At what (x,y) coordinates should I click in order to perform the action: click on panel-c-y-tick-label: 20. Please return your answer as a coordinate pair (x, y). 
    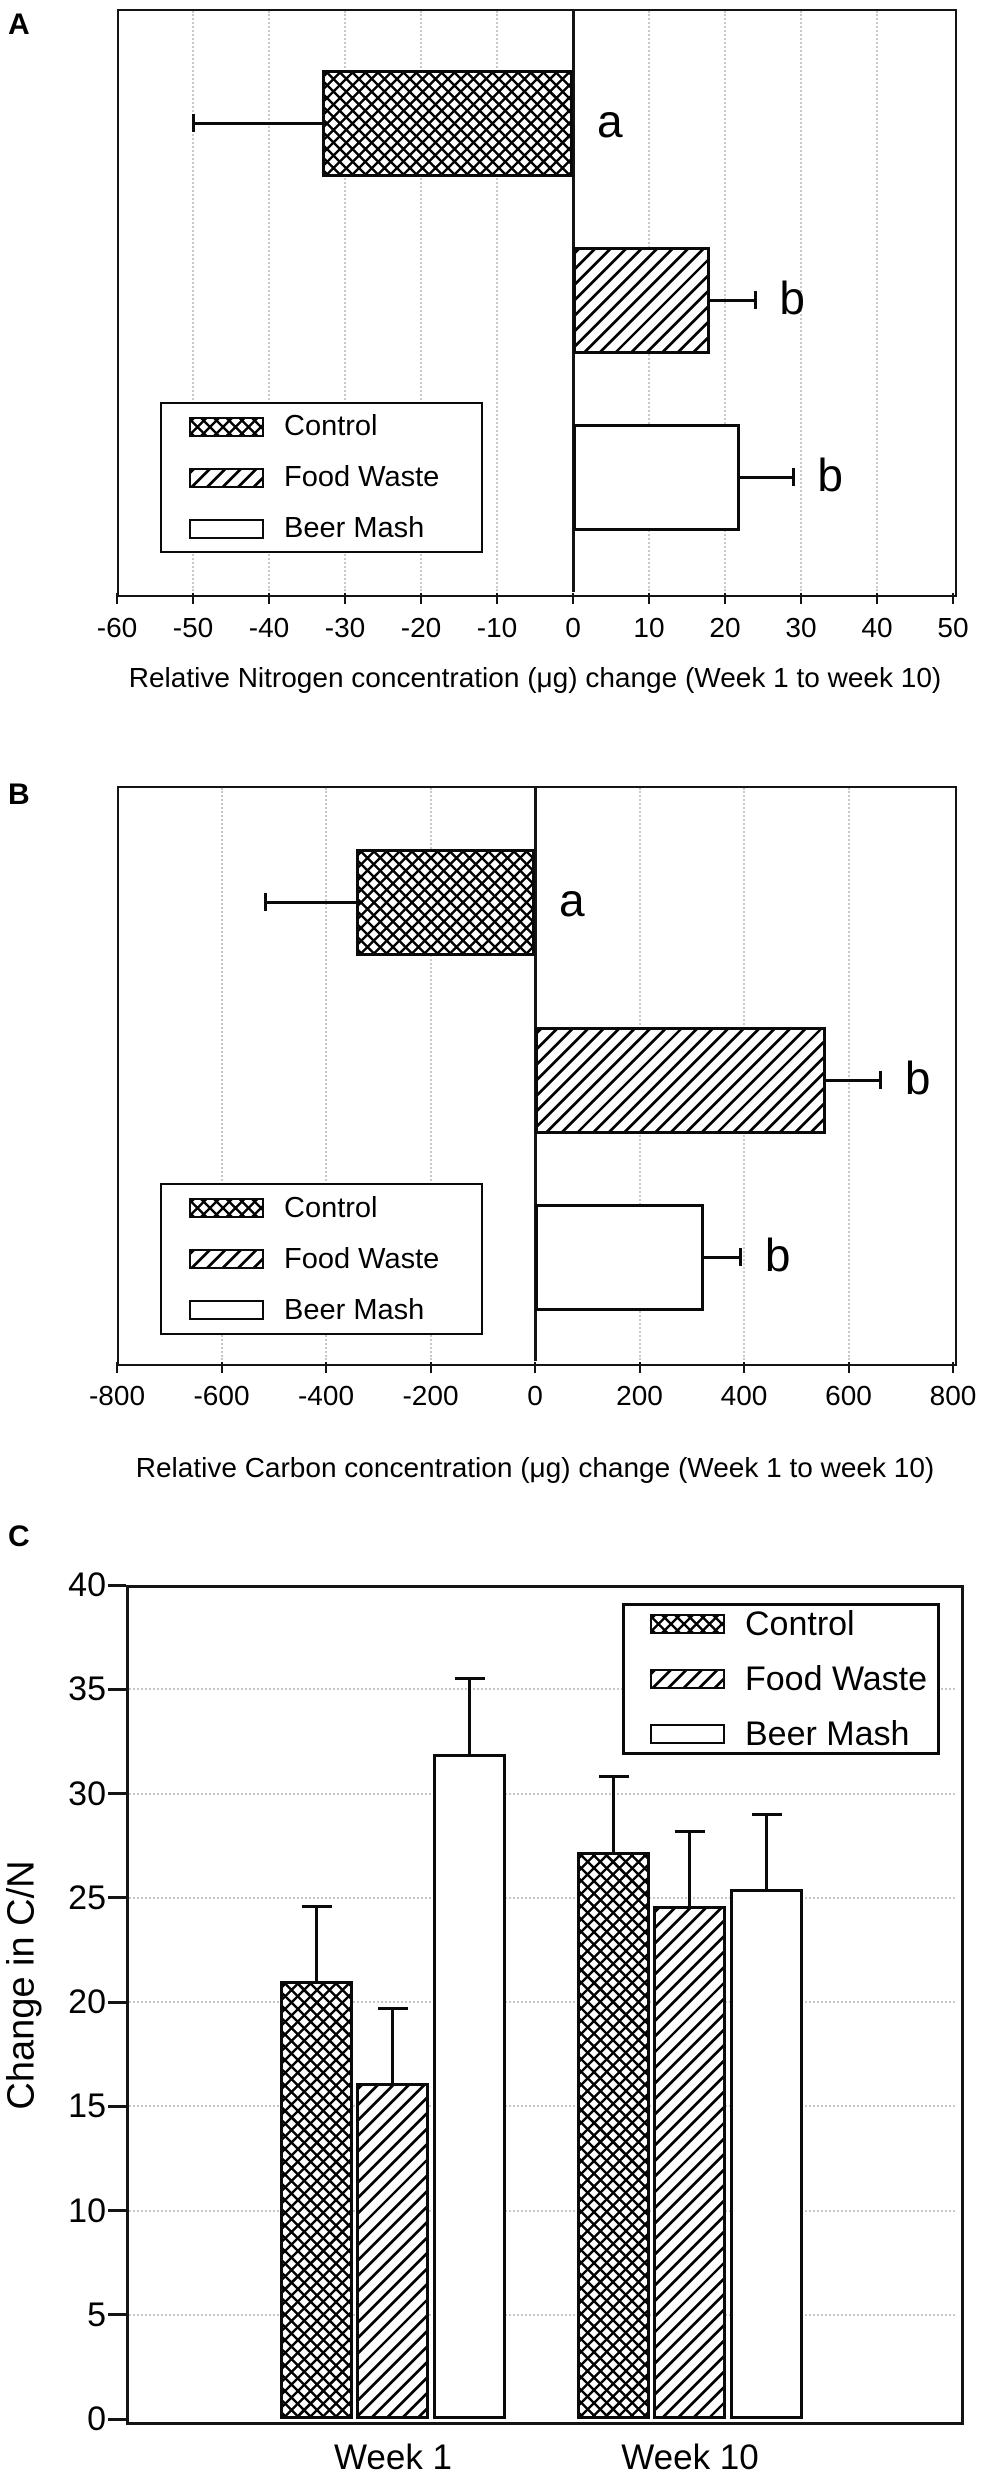
    Looking at the image, I should click on (87, 2002).